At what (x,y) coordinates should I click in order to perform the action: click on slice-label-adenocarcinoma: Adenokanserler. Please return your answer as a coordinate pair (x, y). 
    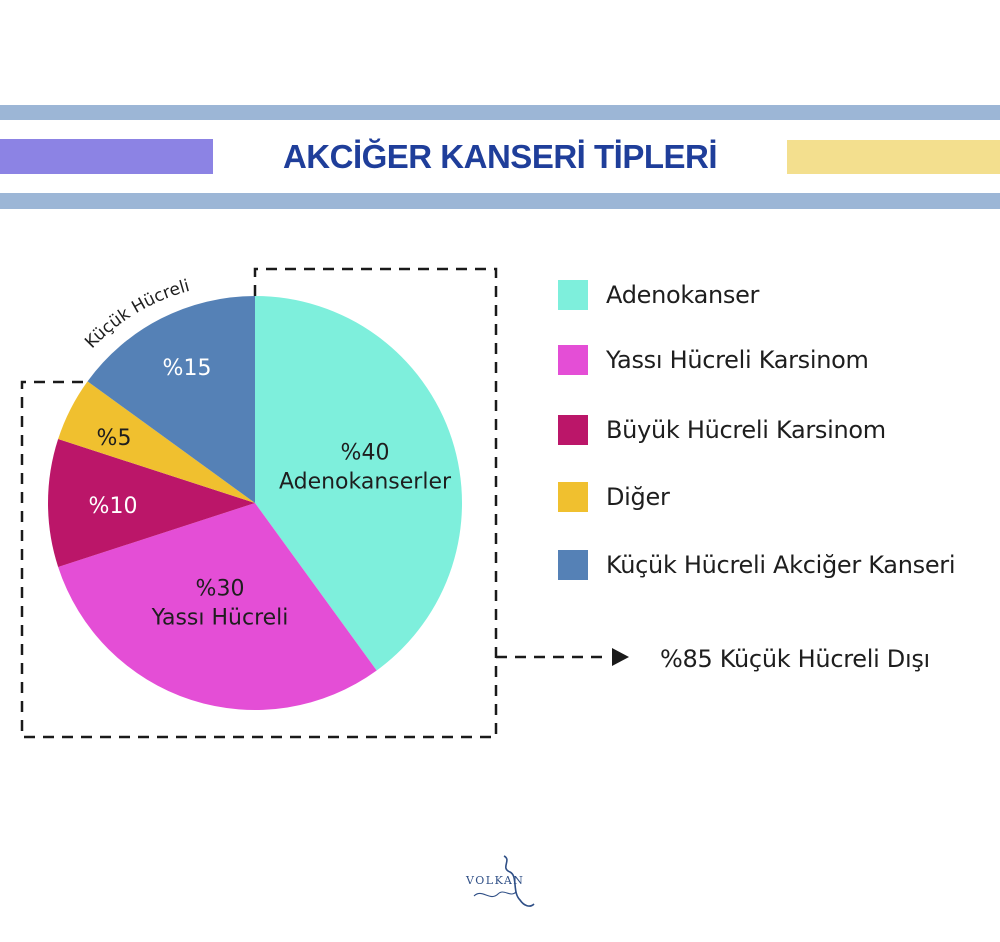
    Looking at the image, I should click on (365, 482).